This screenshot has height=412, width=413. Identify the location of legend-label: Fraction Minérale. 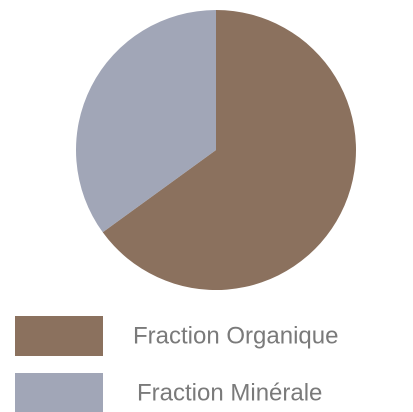
(229, 392).